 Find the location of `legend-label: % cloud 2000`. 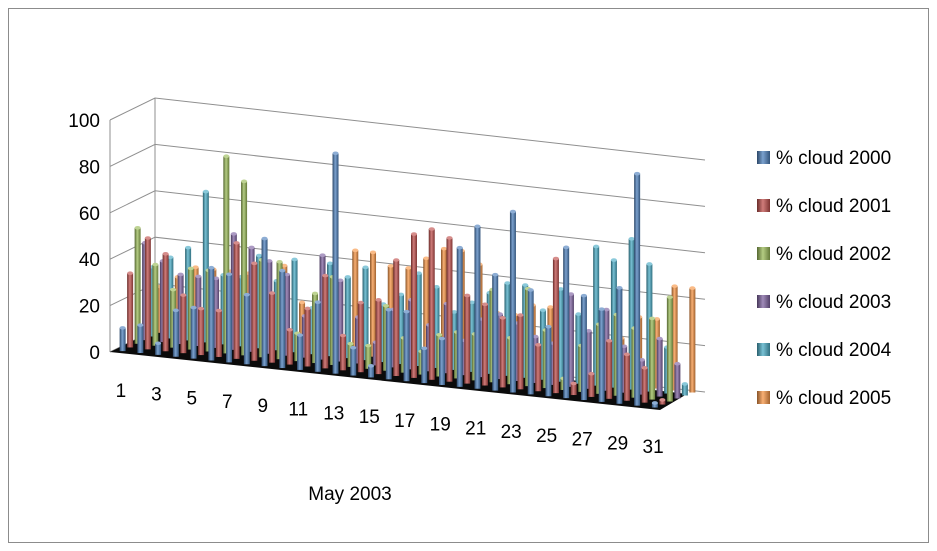

legend-label: % cloud 2000 is located at coordinates (833, 158).